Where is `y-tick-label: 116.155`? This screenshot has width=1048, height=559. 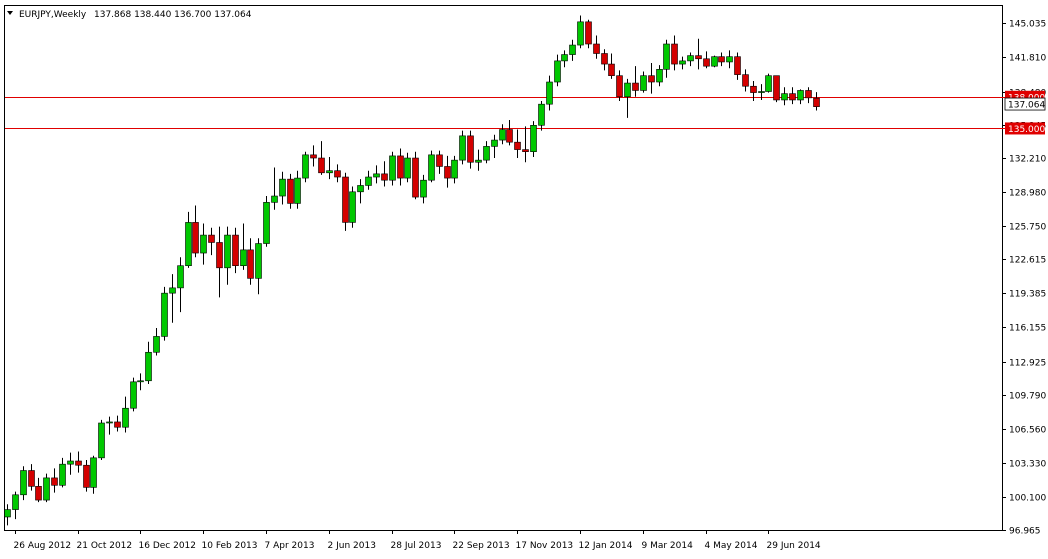
y-tick-label: 116.155 is located at coordinates (1027, 329).